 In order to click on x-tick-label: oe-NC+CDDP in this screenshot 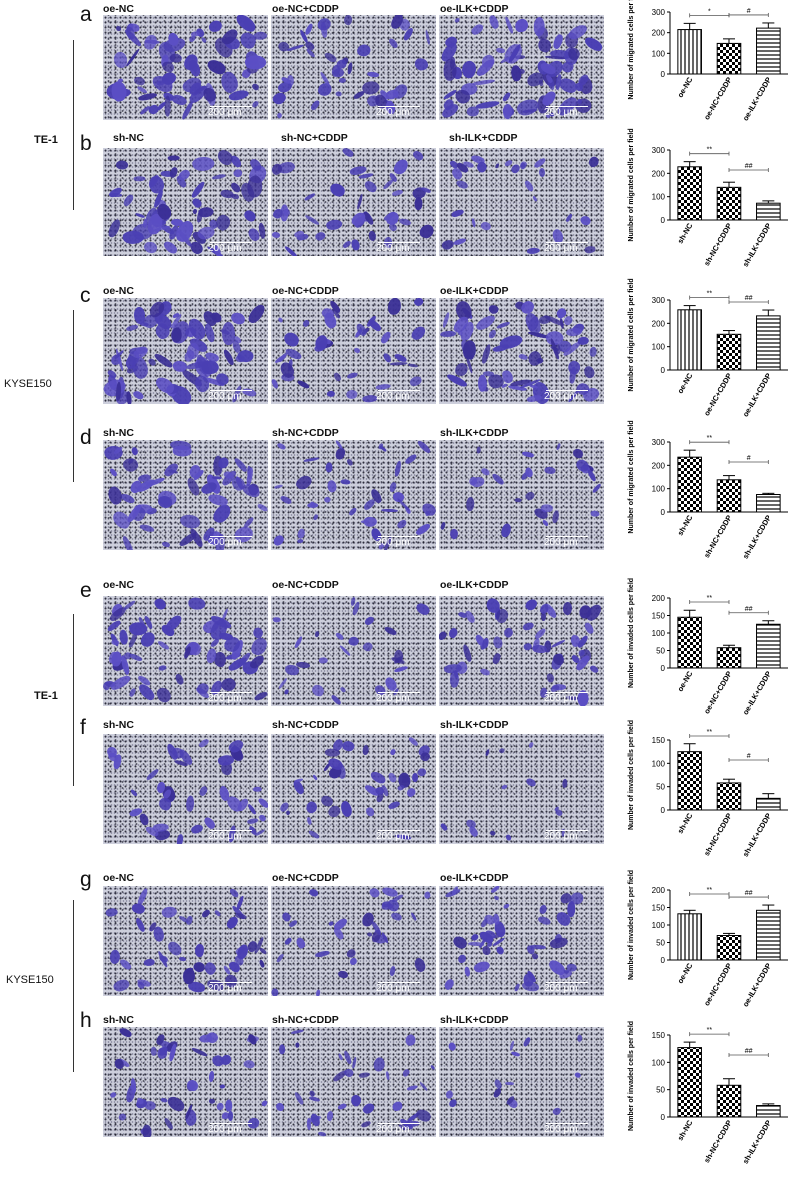, I will do `click(718, 693)`.